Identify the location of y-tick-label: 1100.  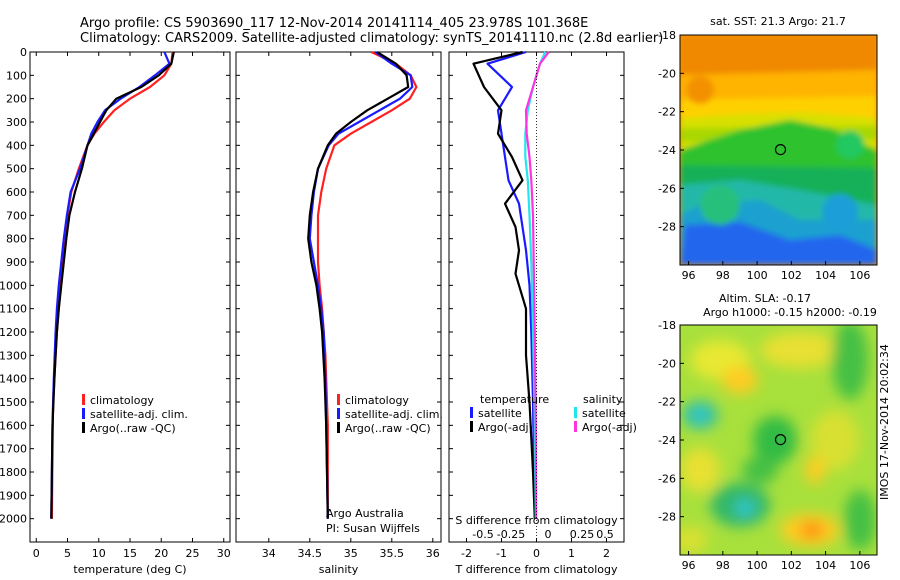
(13, 309).